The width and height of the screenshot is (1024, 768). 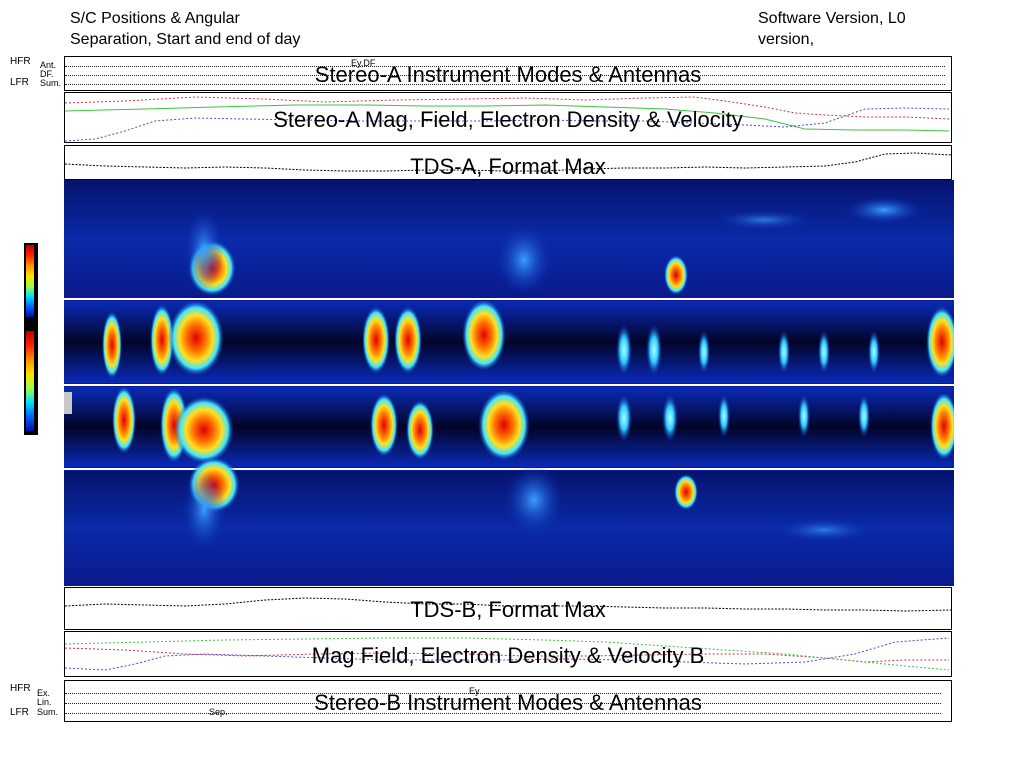 I want to click on stereo-b-sep-marker: Sep., so click(x=218, y=712).